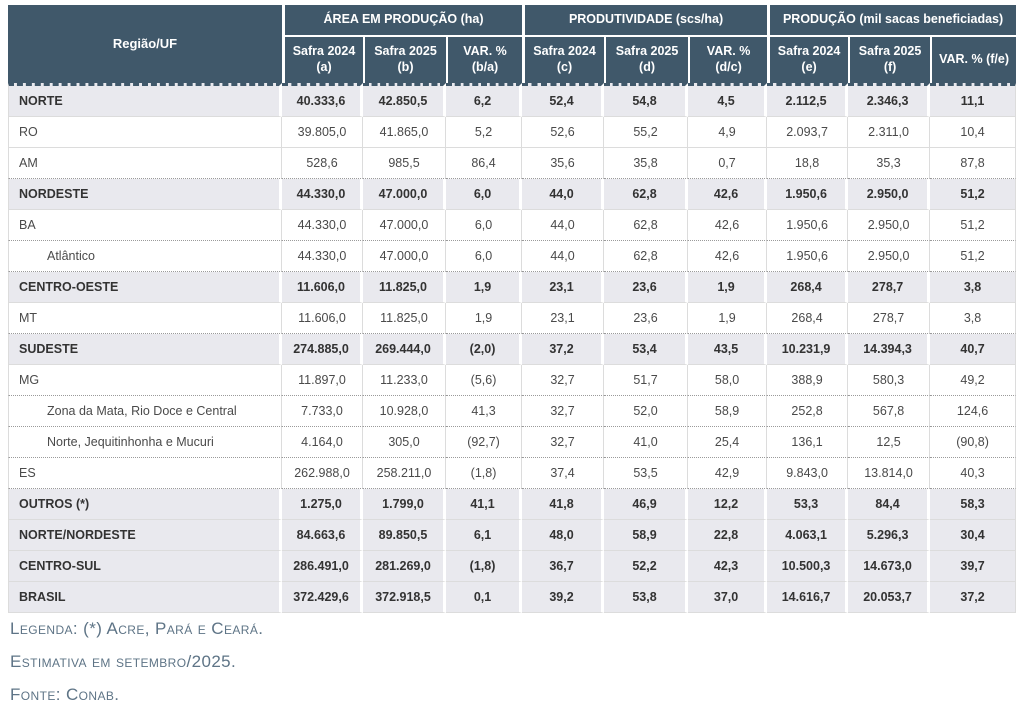 The image size is (1024, 717). I want to click on region-label: MG, so click(145, 380).